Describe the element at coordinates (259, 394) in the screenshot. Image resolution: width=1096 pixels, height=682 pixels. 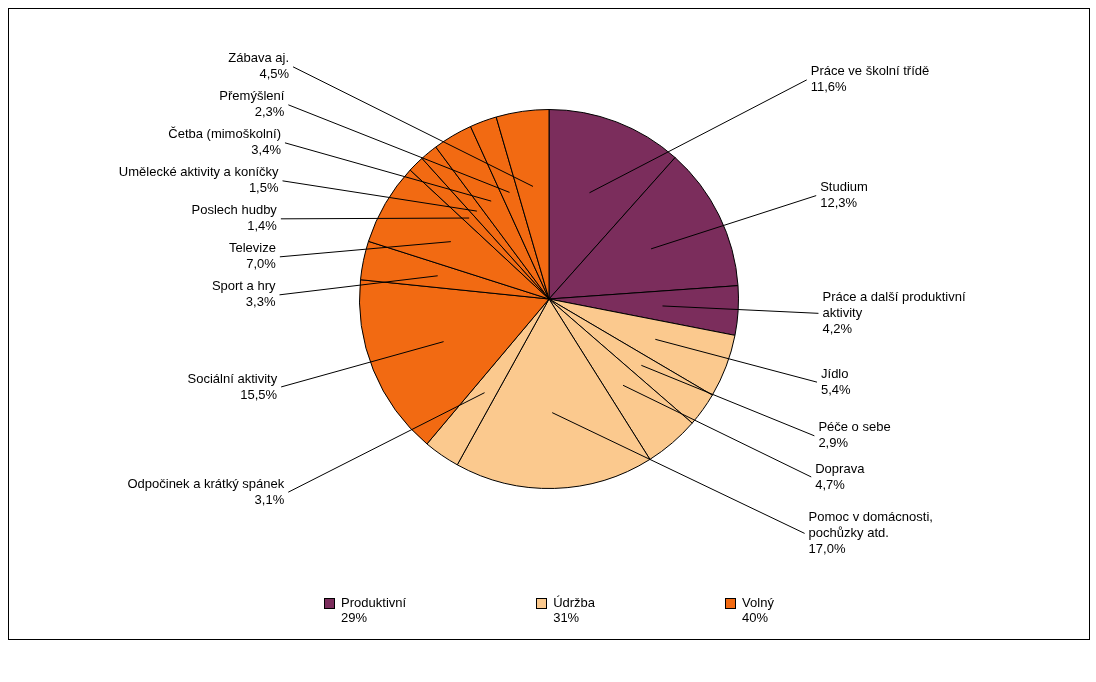
I see `data-label: 15,5%` at that location.